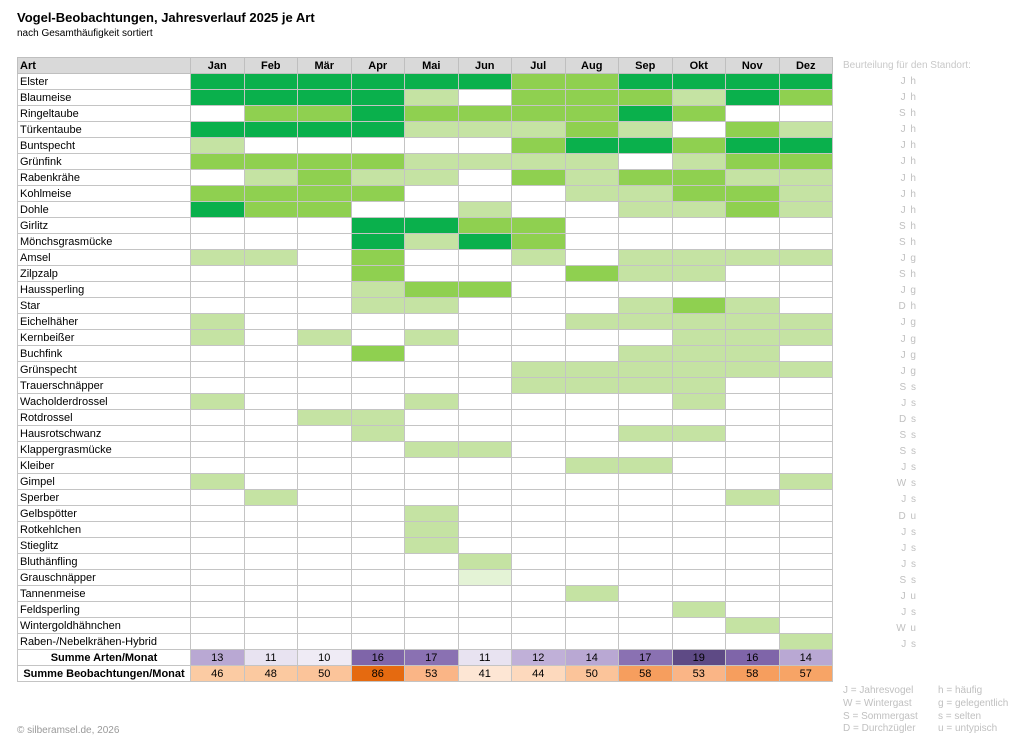  I want to click on species-rating: S h, so click(907, 275).